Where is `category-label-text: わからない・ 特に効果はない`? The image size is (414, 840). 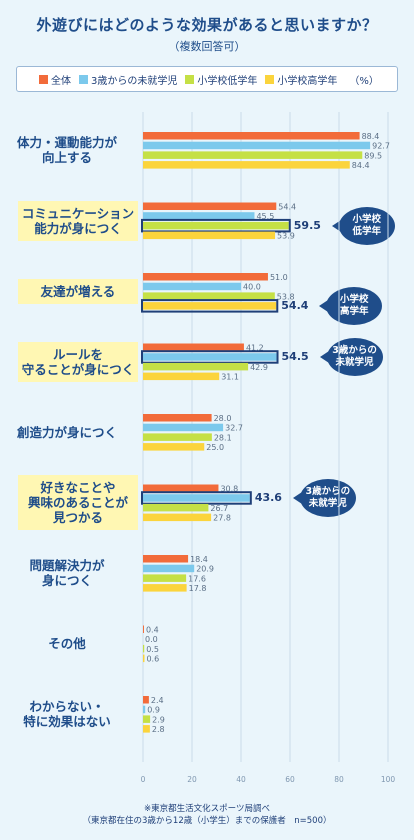
category-label-text: わからない・ 特に効果はない is located at coordinates (67, 714).